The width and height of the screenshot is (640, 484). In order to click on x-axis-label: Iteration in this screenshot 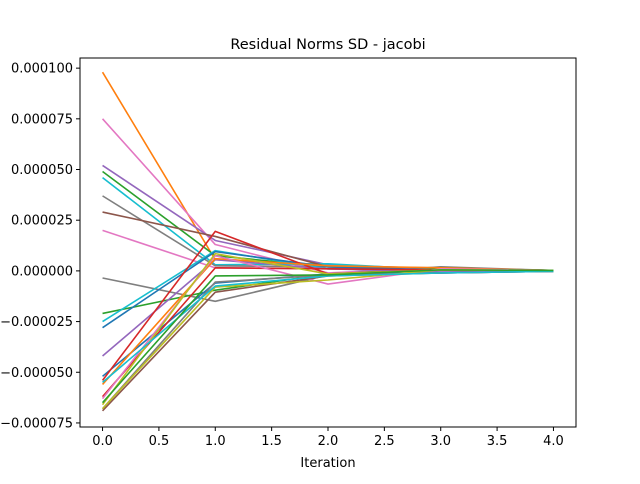, I will do `click(327, 463)`.